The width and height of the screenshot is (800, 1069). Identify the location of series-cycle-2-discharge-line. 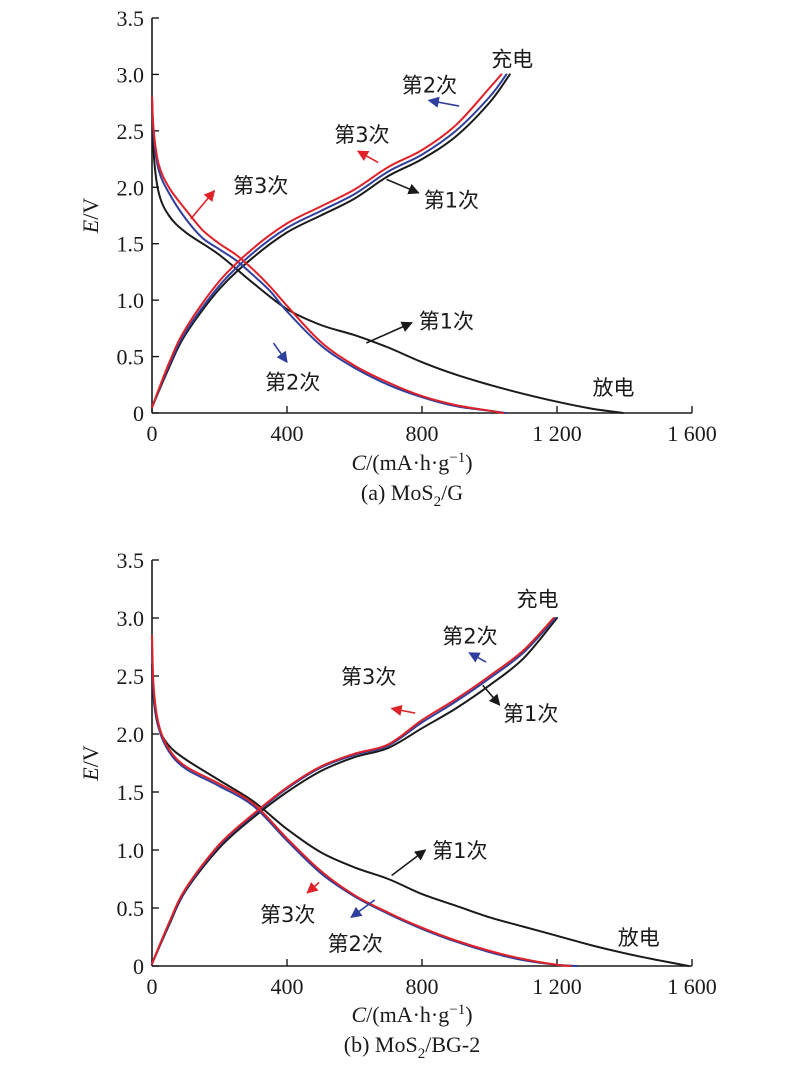
(329, 255).